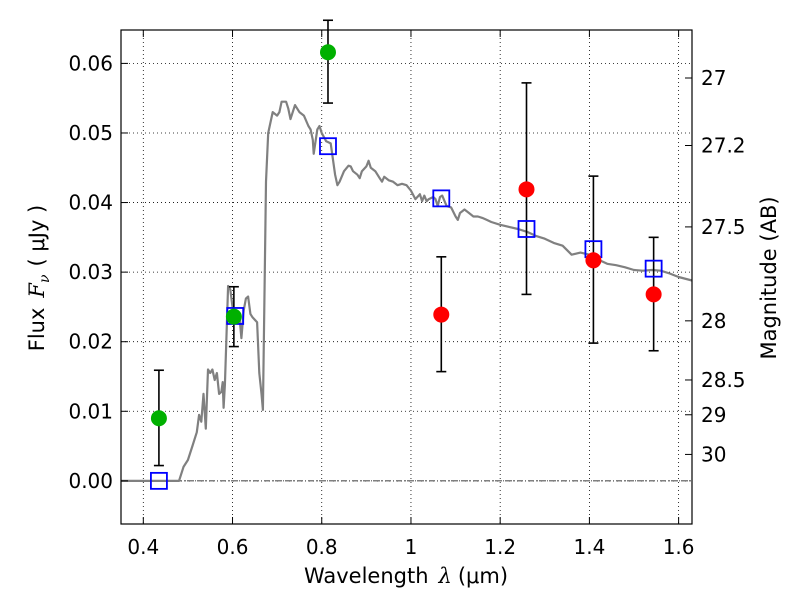  I want to click on y-tick-label: 0.05, so click(90, 133).